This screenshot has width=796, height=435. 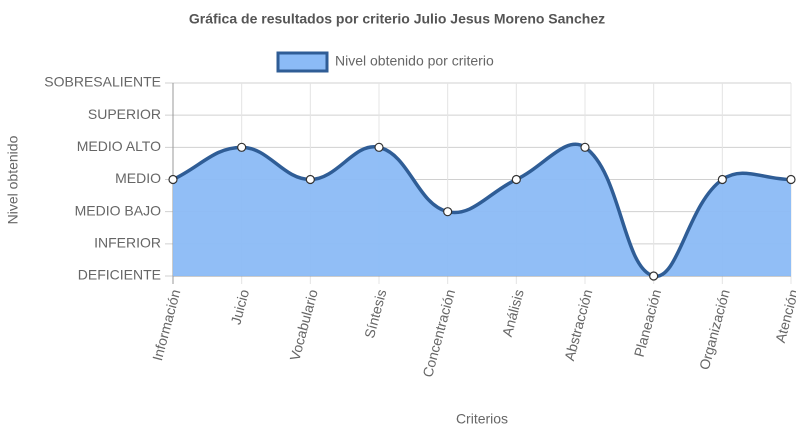 I want to click on x-tick-label: Análisis, so click(x=513, y=313).